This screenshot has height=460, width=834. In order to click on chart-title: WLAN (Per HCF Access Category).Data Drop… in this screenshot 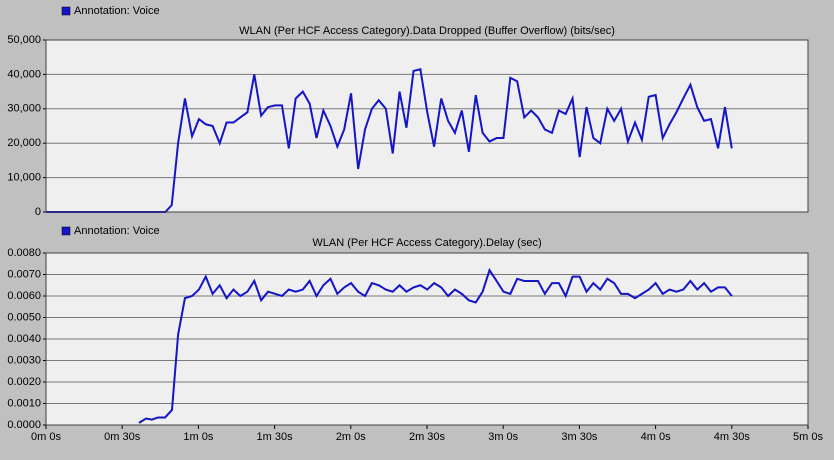, I will do `click(427, 31)`.